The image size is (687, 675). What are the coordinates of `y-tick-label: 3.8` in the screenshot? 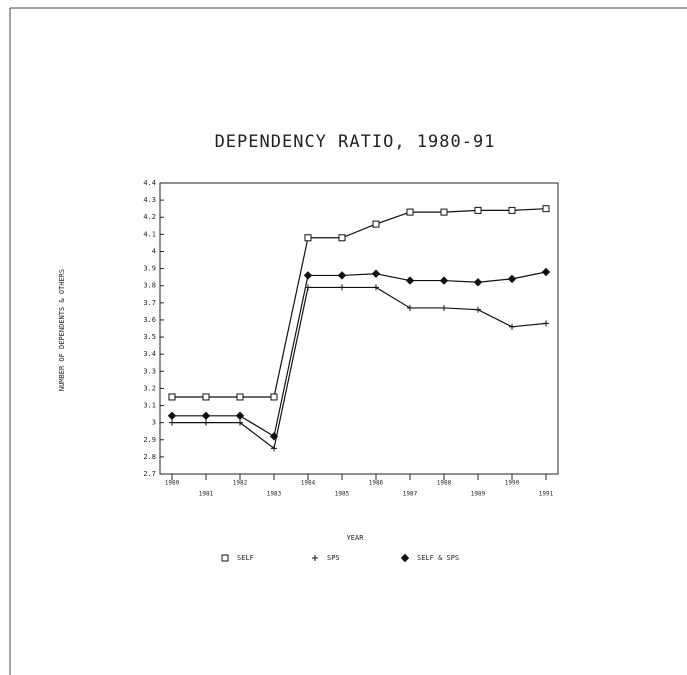 It's located at (149, 286).